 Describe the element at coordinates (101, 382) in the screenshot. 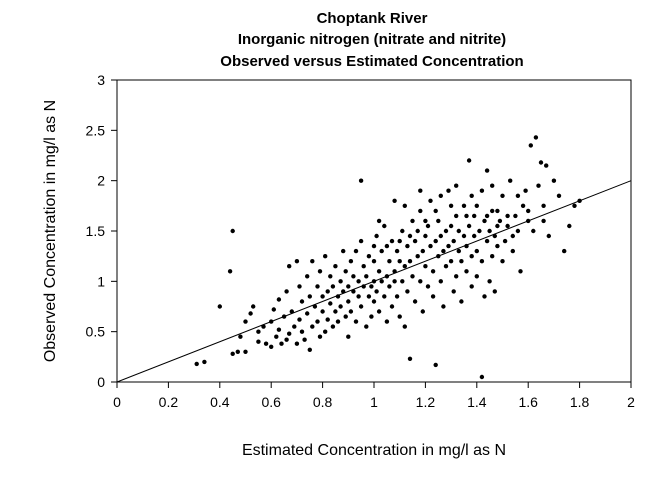

I see `y-tick-label: 0` at that location.